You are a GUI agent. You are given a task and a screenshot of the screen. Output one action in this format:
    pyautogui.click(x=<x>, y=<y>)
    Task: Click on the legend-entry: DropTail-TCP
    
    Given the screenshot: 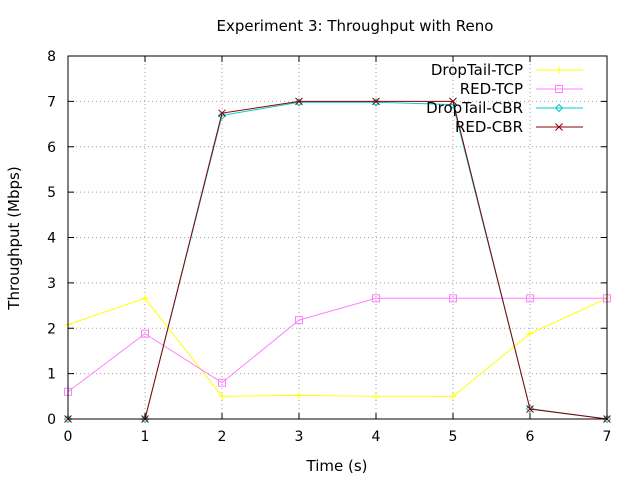 What is the action you would take?
    pyautogui.click(x=507, y=70)
    